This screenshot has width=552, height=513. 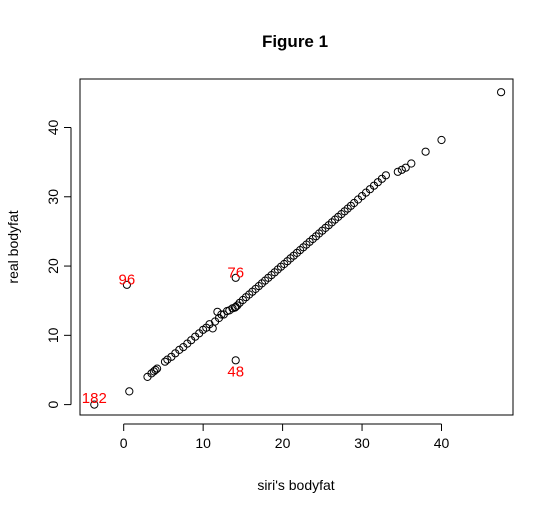 I want to click on y-tick-label: 10, so click(x=53, y=335).